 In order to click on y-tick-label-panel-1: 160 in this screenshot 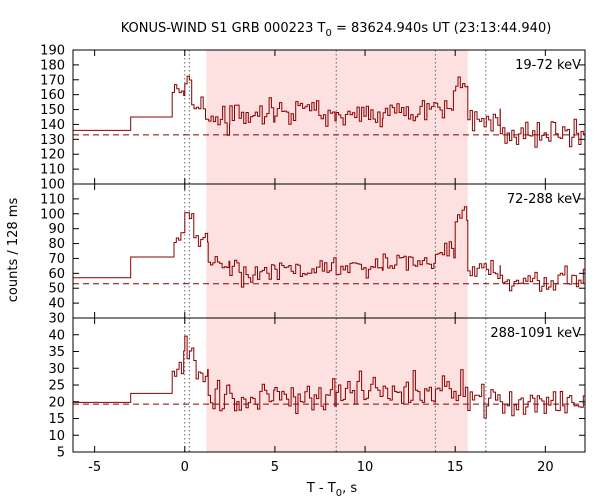, I will do `click(52, 95)`.